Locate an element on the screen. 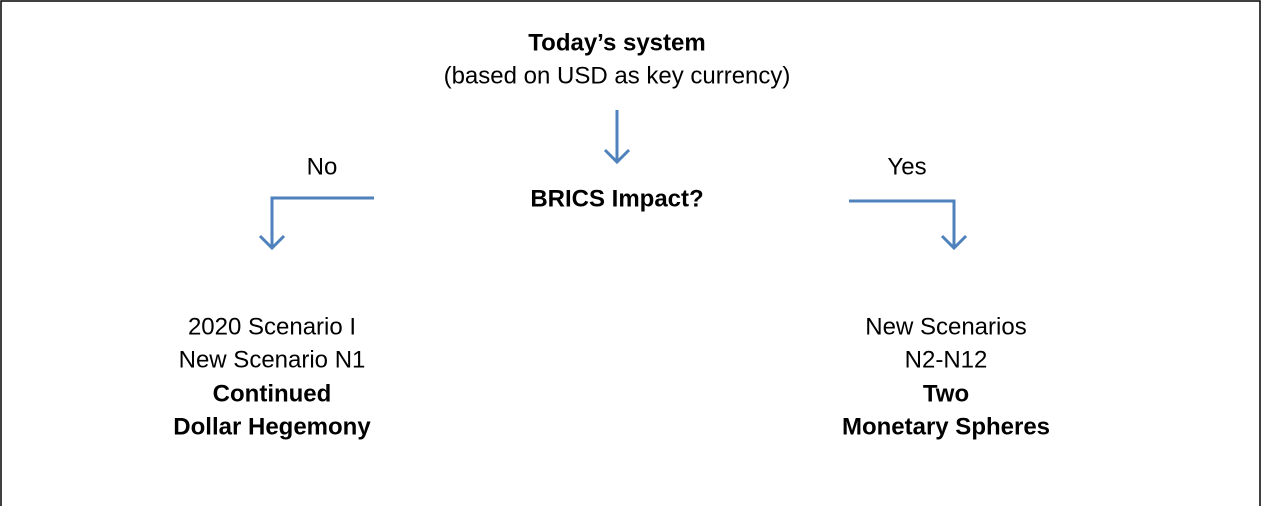  outcome-bold: Continued is located at coordinates (272, 393).